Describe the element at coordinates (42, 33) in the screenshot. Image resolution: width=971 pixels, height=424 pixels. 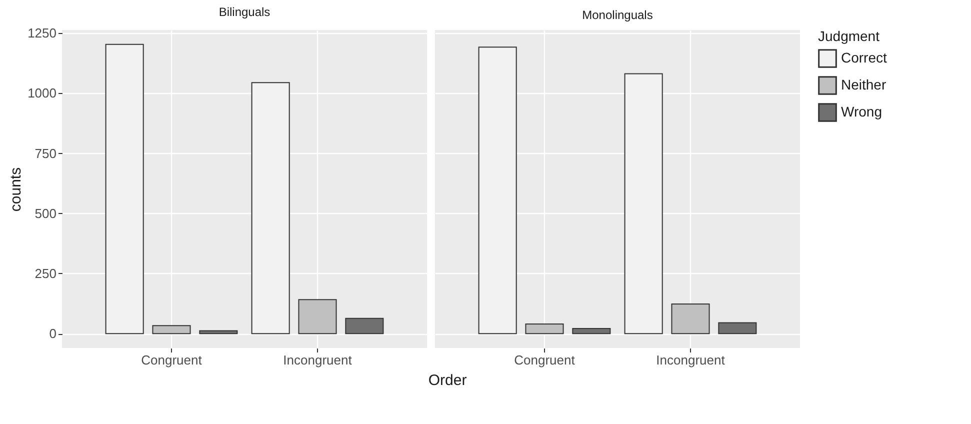
I see `y-tick-label: 1250` at that location.